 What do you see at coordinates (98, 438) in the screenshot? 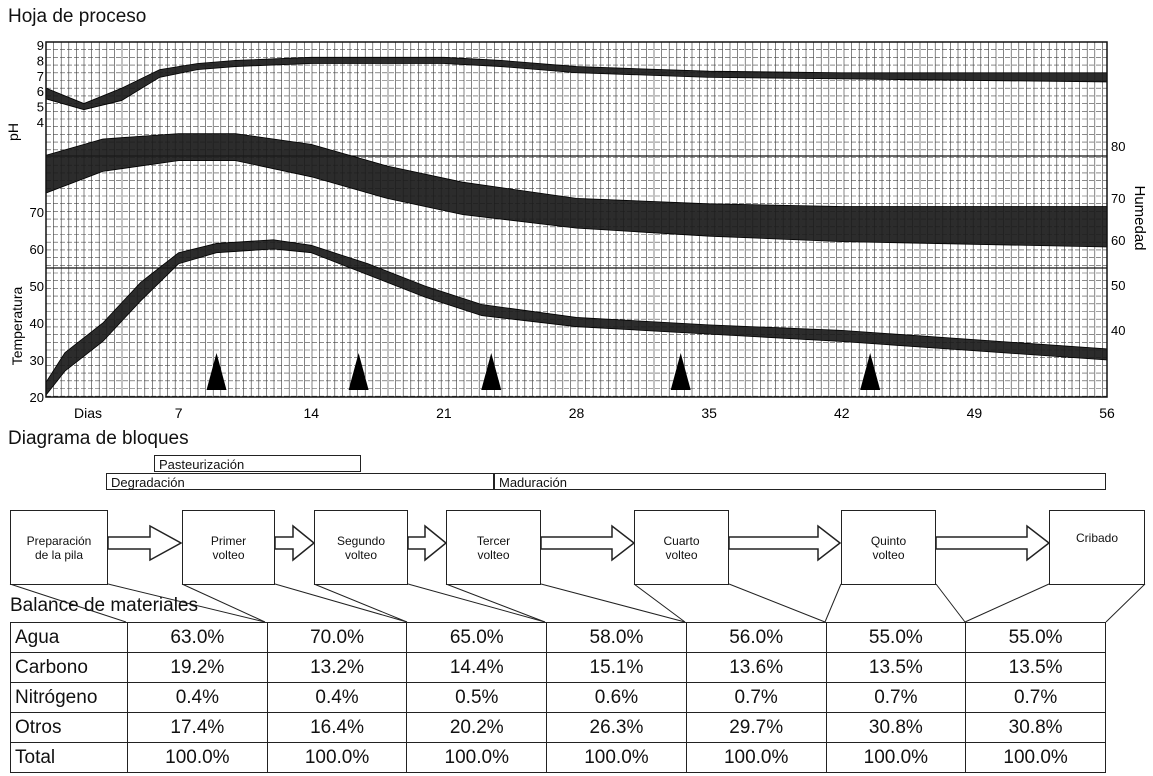
I see `blocks-title: Diagrama de bloques` at bounding box center [98, 438].